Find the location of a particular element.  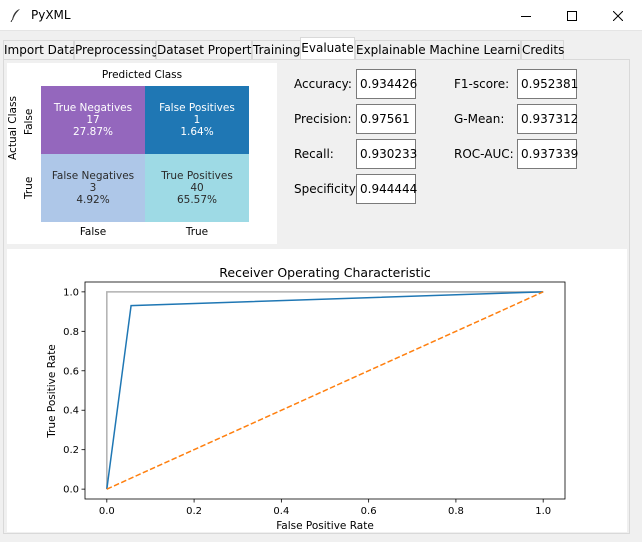

cm-cell-false-negatives: False Negatives 3 4.92% is located at coordinates (93, 188).